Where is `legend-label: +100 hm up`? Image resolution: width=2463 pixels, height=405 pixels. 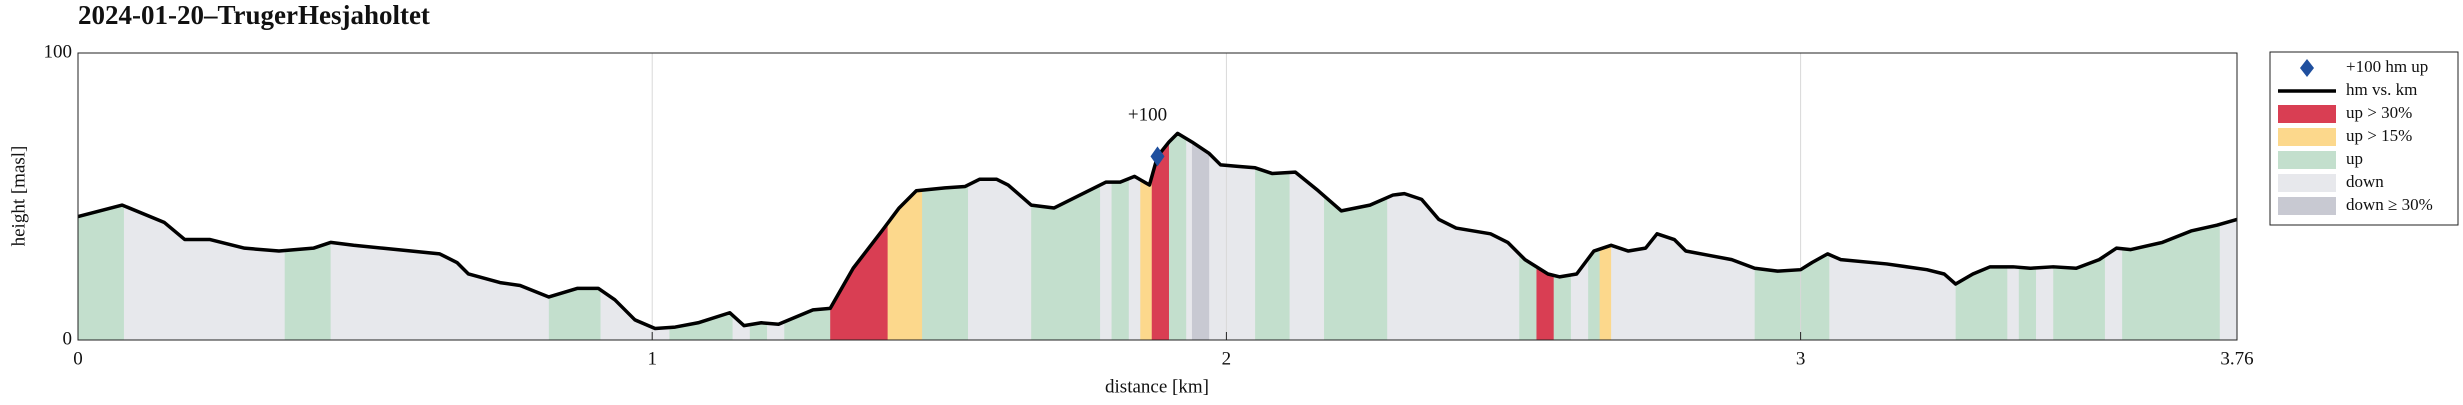
legend-label: +100 hm up is located at coordinates (2387, 66).